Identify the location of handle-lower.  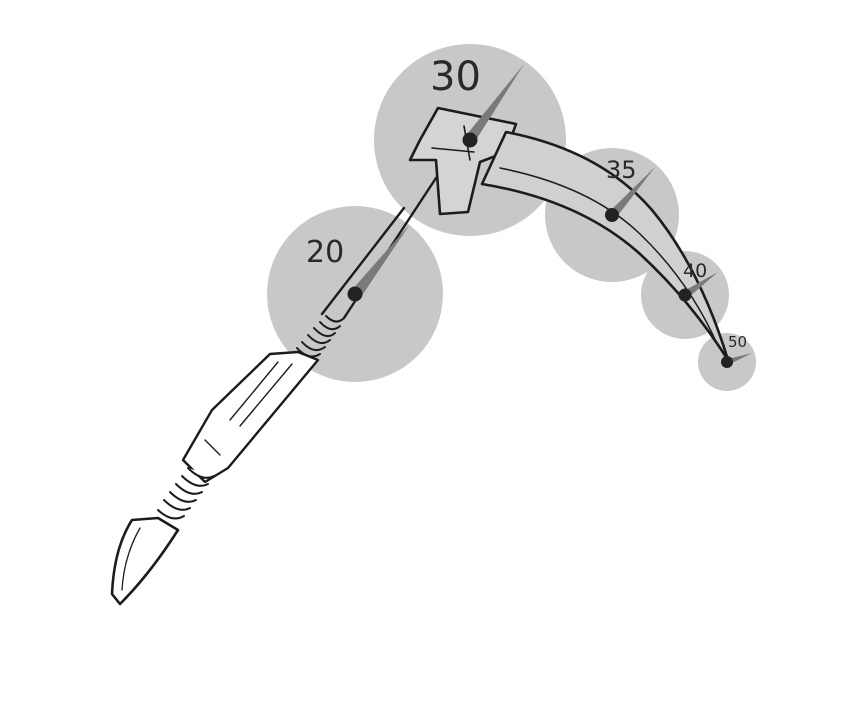
(250, 417).